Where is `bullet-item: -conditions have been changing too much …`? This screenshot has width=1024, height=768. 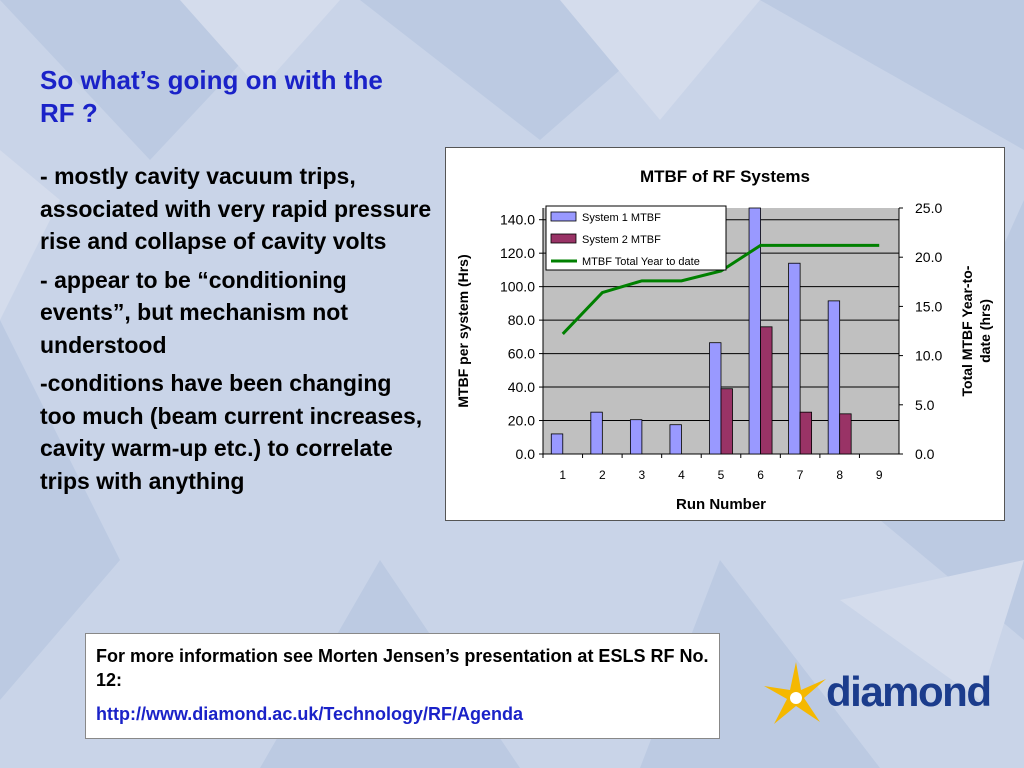
bullet-item: -conditions have been changing too much … is located at coordinates (236, 432).